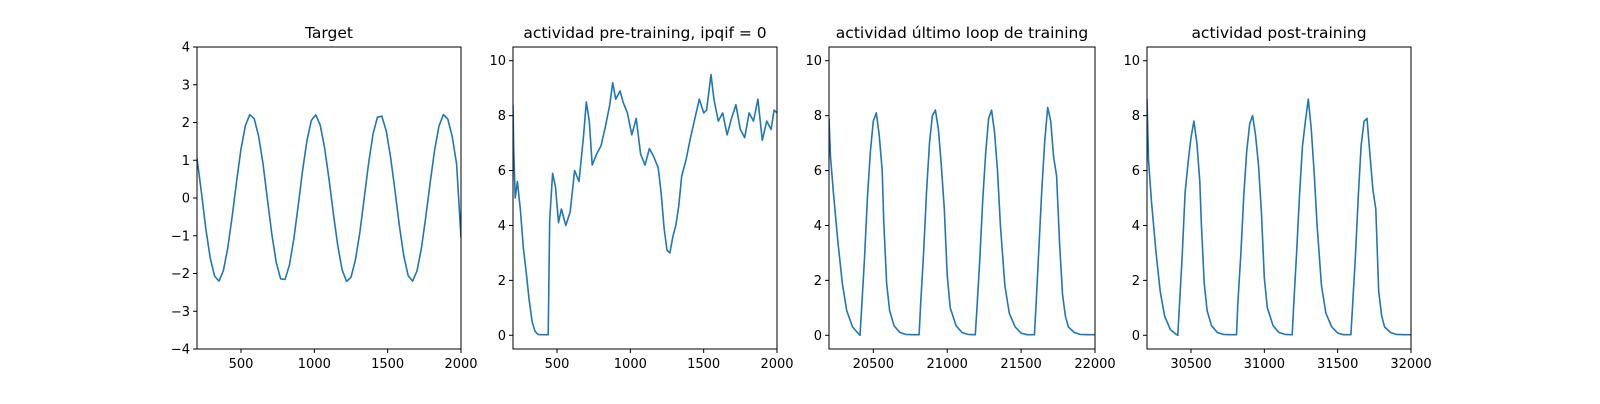 The height and width of the screenshot is (404, 1600). What do you see at coordinates (180, 236) in the screenshot?
I see `y-tick-label: −1` at bounding box center [180, 236].